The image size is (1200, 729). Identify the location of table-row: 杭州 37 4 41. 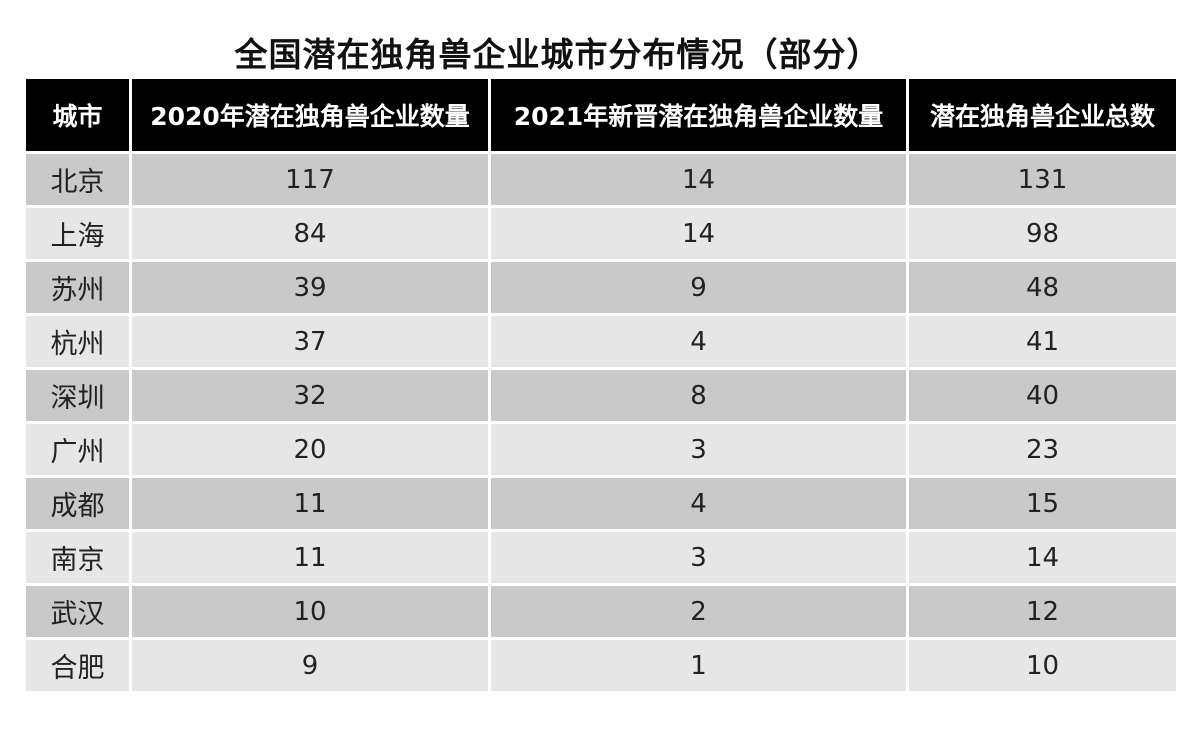
(601, 341).